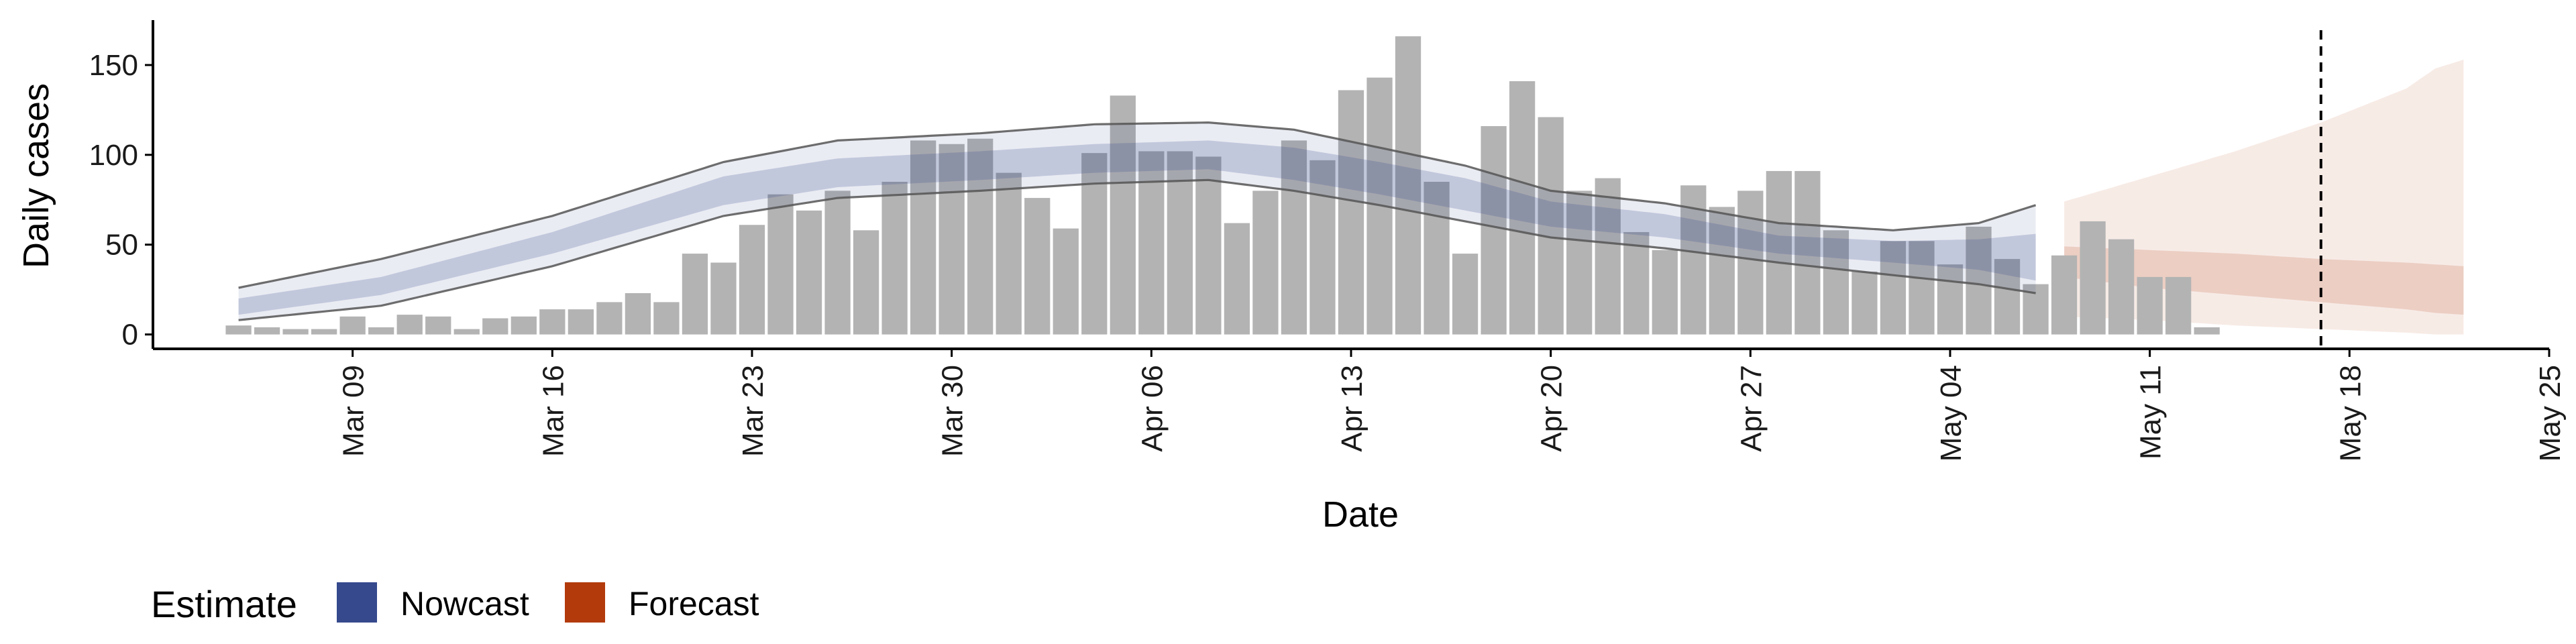  Describe the element at coordinates (1552, 408) in the screenshot. I see `x-tick-label: Apr 20` at that location.